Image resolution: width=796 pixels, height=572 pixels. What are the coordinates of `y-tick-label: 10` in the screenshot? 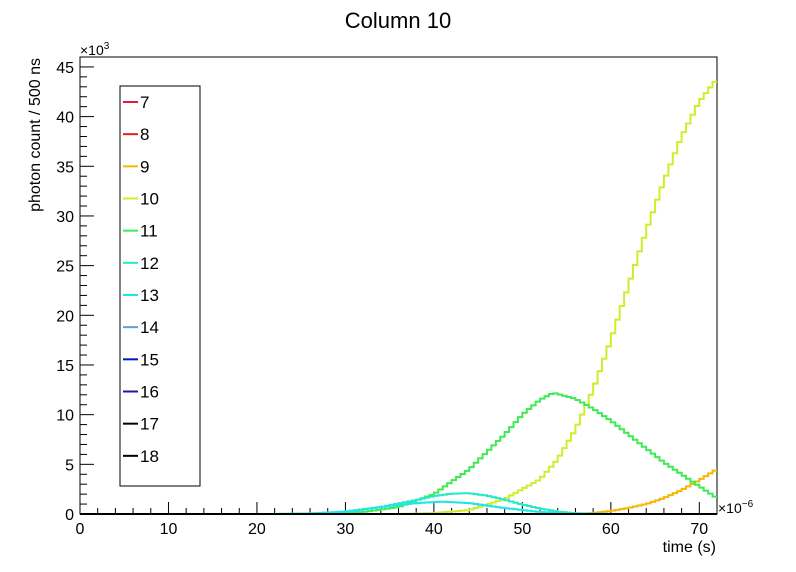 It's located at (65, 416).